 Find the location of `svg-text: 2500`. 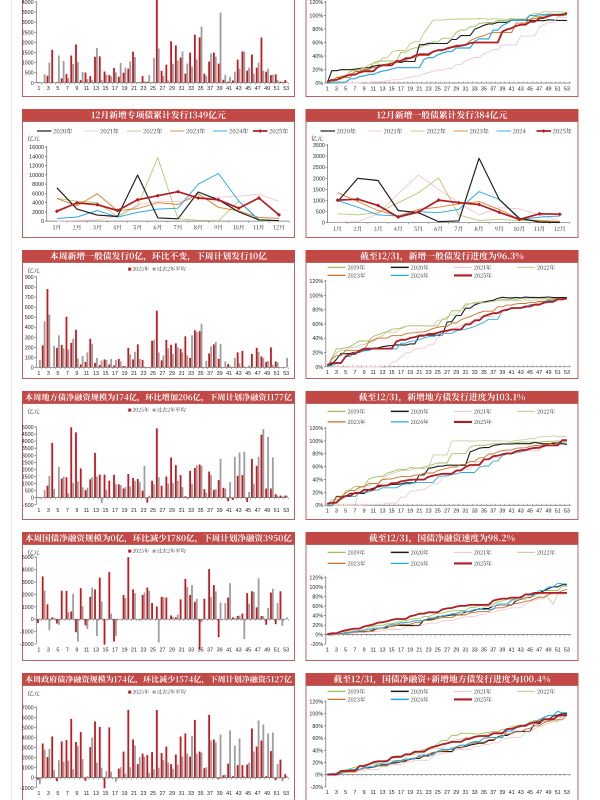

svg-text: 2500 is located at coordinates (319, 168).